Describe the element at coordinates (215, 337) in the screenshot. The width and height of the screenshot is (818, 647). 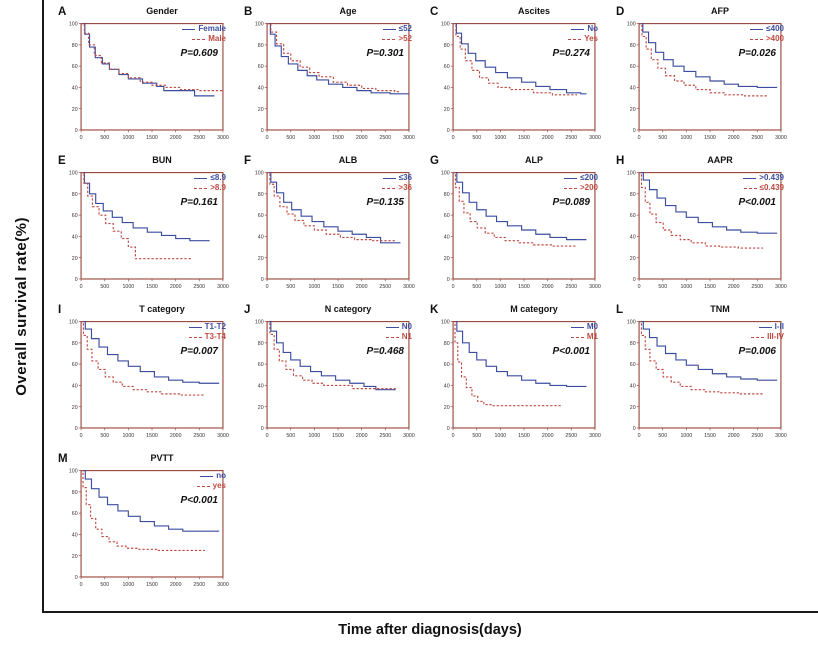
I see `legend-label: T3-T4` at that location.